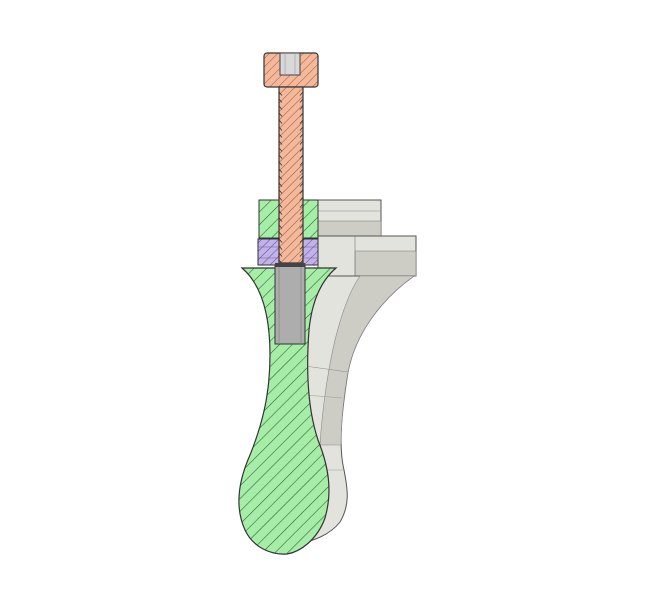  Describe the element at coordinates (291, 159) in the screenshot. I see `socket-head-cap-screw-icon` at that location.